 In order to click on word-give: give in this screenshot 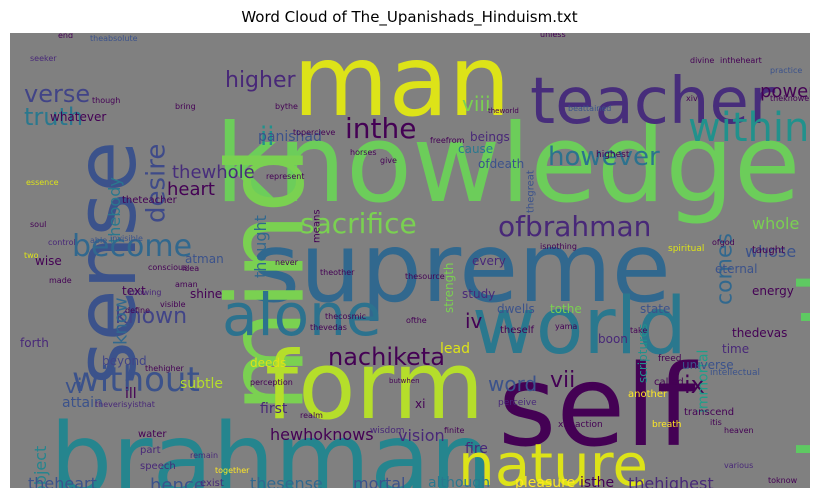, I will do `click(388, 160)`.